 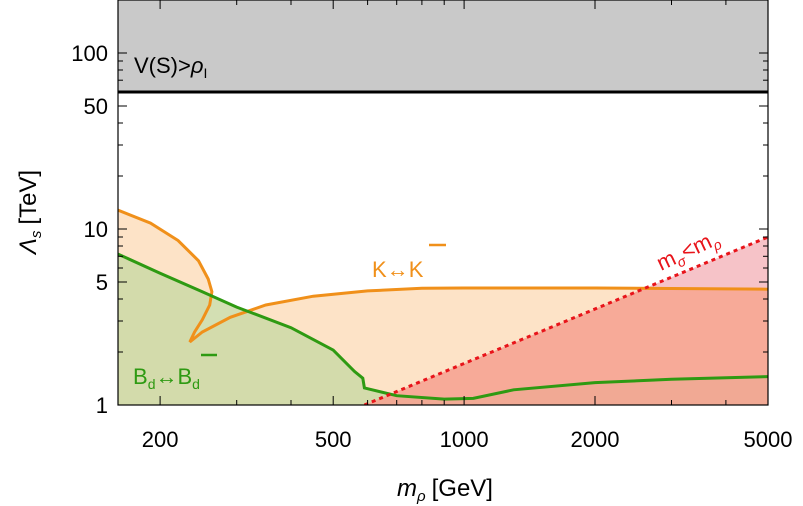 I want to click on x-tick-label-2000: 2000, so click(x=595, y=439).